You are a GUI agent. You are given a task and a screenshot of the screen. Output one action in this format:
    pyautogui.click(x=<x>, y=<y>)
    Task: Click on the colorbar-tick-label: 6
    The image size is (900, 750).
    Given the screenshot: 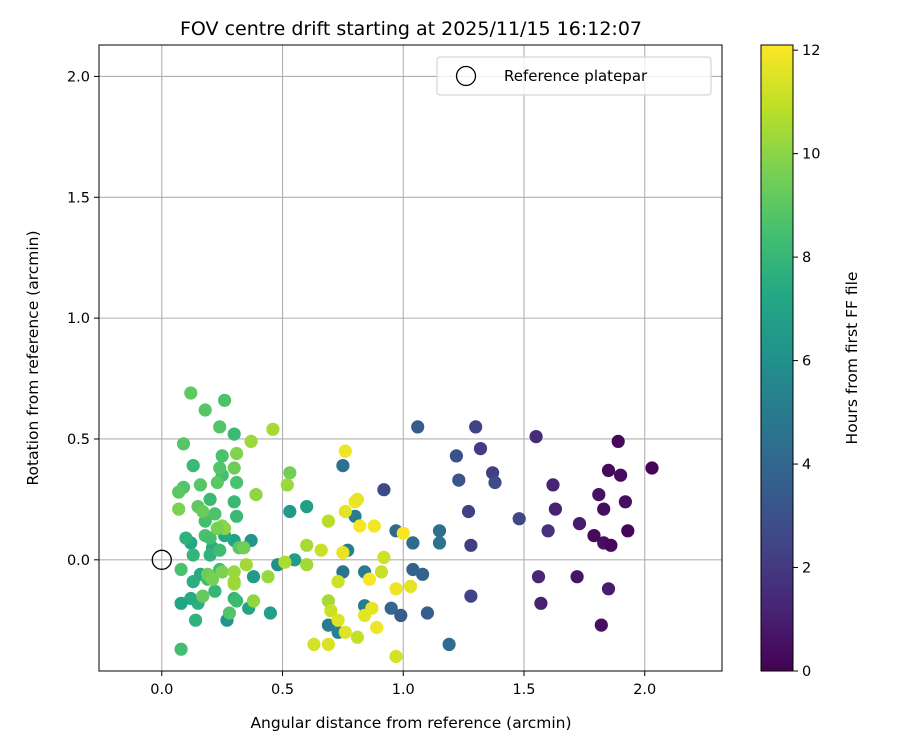 What is the action you would take?
    pyautogui.click(x=806, y=362)
    